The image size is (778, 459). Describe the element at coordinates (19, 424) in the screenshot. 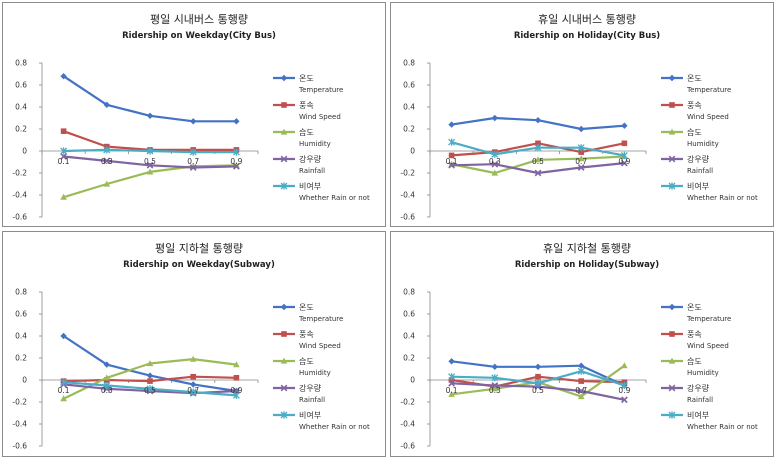

I see `y-tick-label: -0.4` at that location.